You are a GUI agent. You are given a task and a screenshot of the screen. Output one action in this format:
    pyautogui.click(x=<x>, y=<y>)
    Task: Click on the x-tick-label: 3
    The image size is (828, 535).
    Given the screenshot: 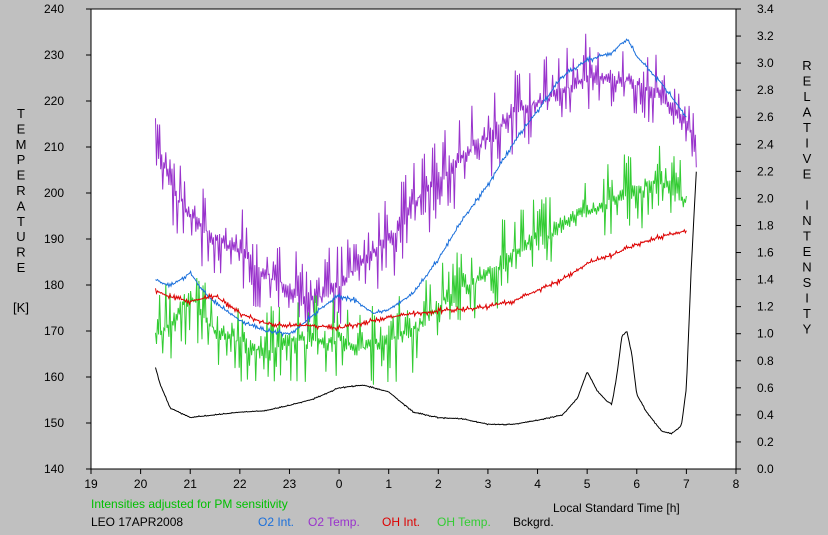 What is the action you would take?
    pyautogui.click(x=488, y=484)
    